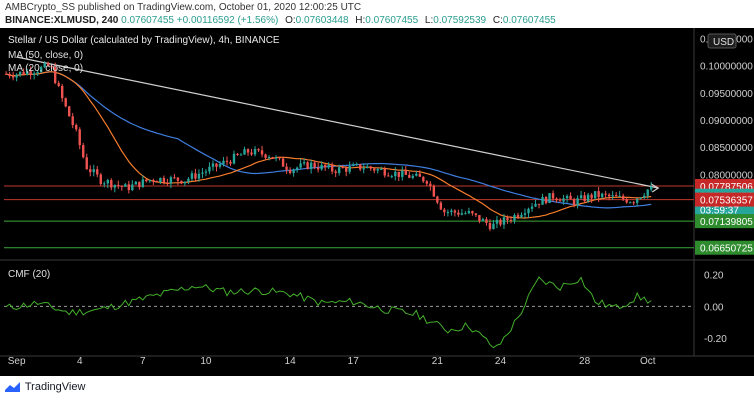 The image size is (754, 400). Describe the element at coordinates (655, 188) in the screenshot. I see `trend-line-arrow` at that location.